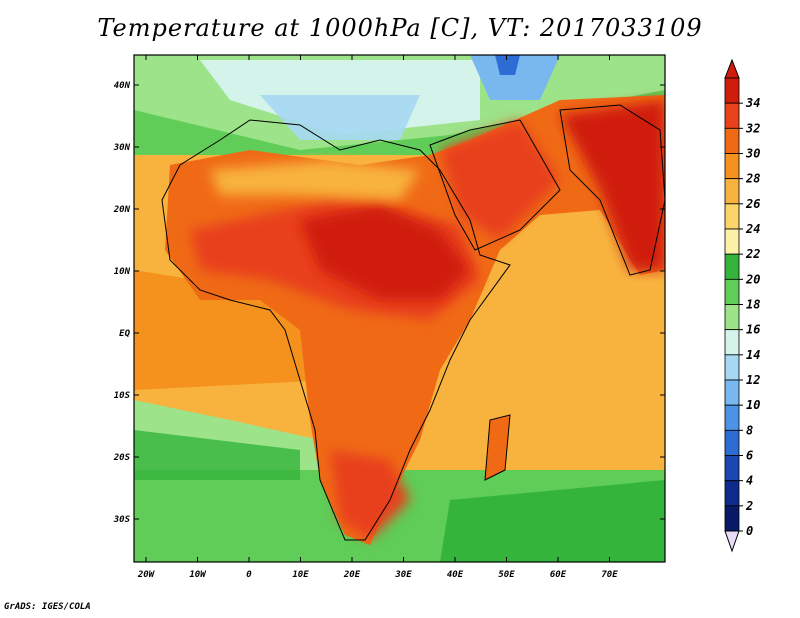 The height and width of the screenshot is (618, 800). Describe the element at coordinates (558, 575) in the screenshot. I see `lon-label: 60E` at that location.